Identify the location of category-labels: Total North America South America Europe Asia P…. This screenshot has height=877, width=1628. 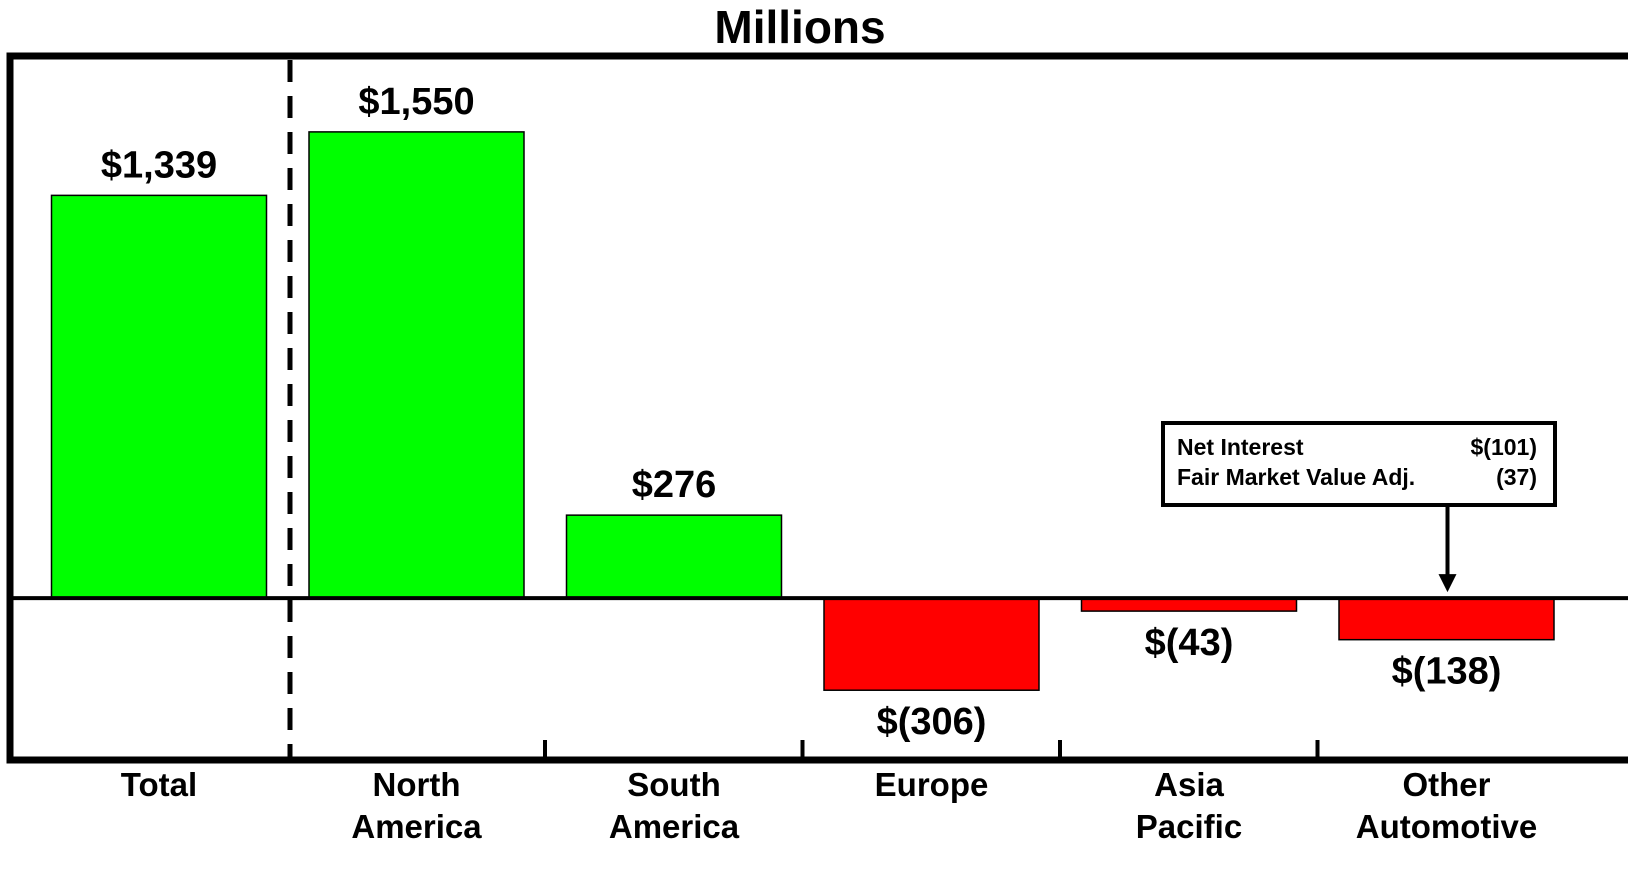
(829, 805).